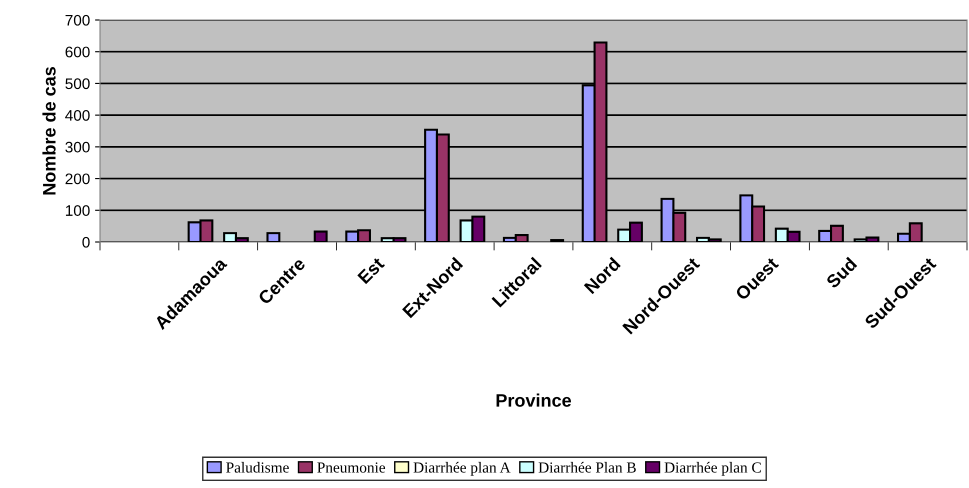 The width and height of the screenshot is (969, 488). What do you see at coordinates (78, 52) in the screenshot?
I see `y-tick-label: 600` at bounding box center [78, 52].